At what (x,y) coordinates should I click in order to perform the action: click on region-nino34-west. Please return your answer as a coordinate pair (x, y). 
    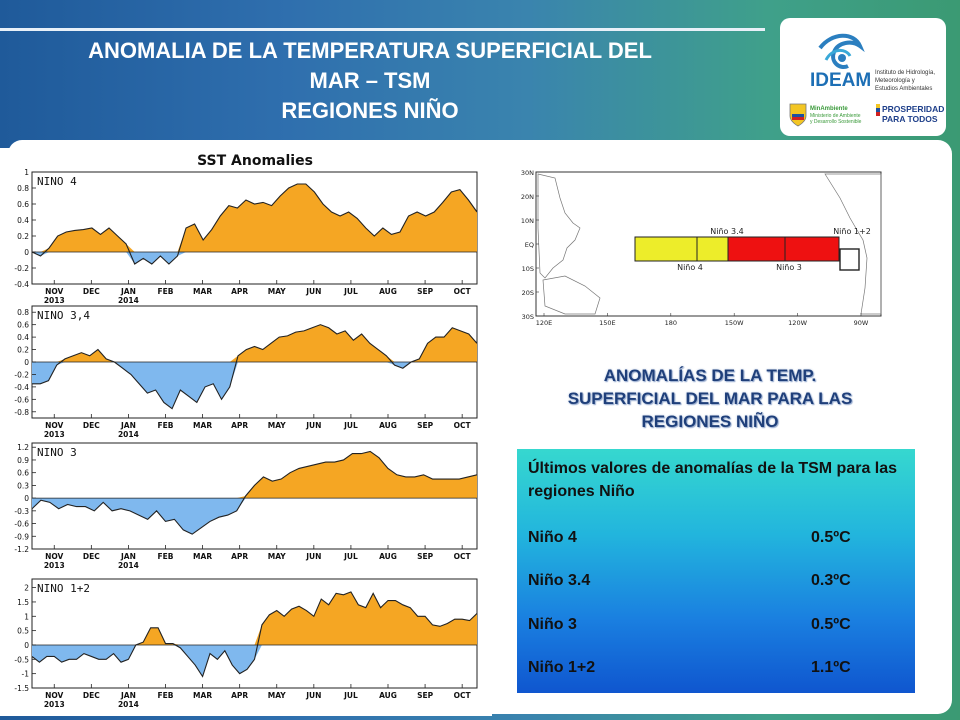
    Looking at the image, I should click on (712, 249).